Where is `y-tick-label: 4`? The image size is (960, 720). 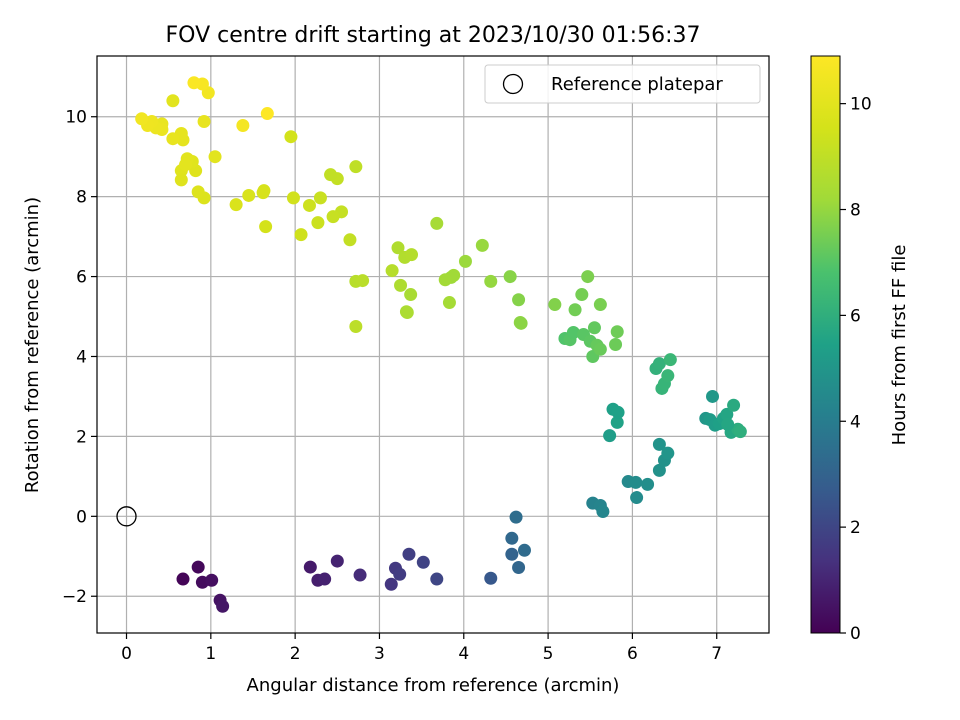
y-tick-label: 4 is located at coordinates (81, 357).